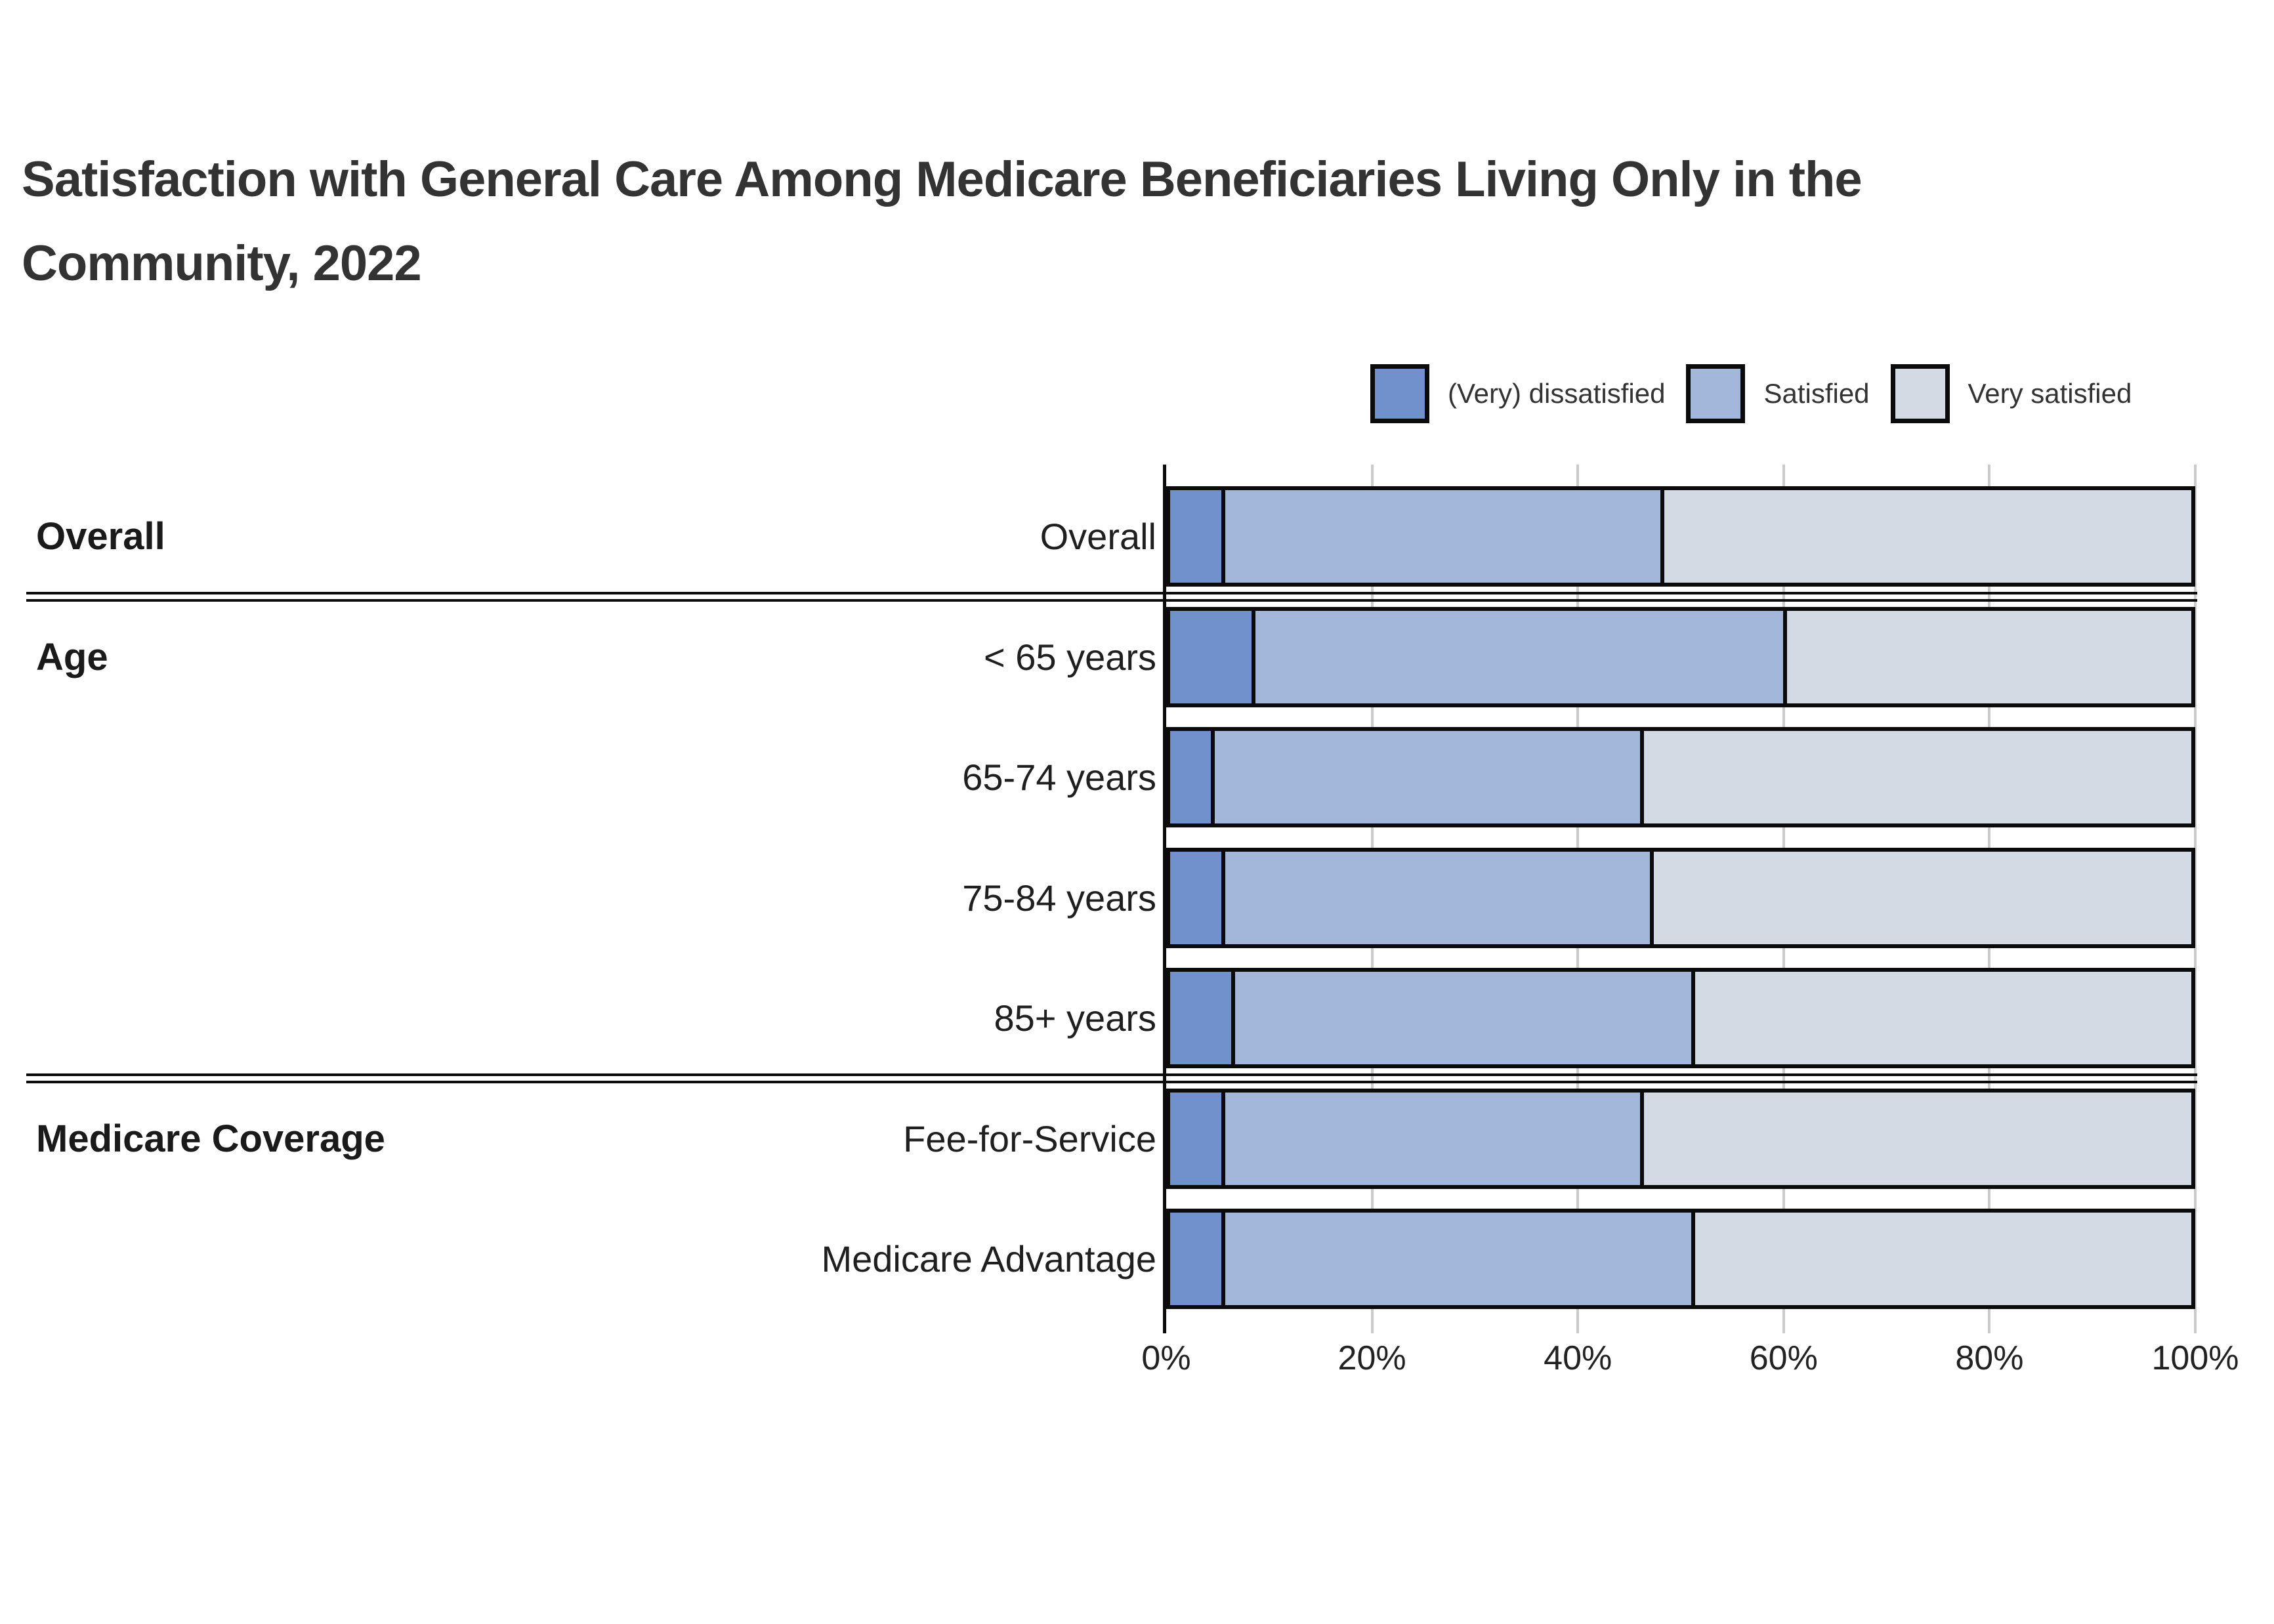  I want to click on x-axis-tick-label: 40%, so click(1578, 1358).